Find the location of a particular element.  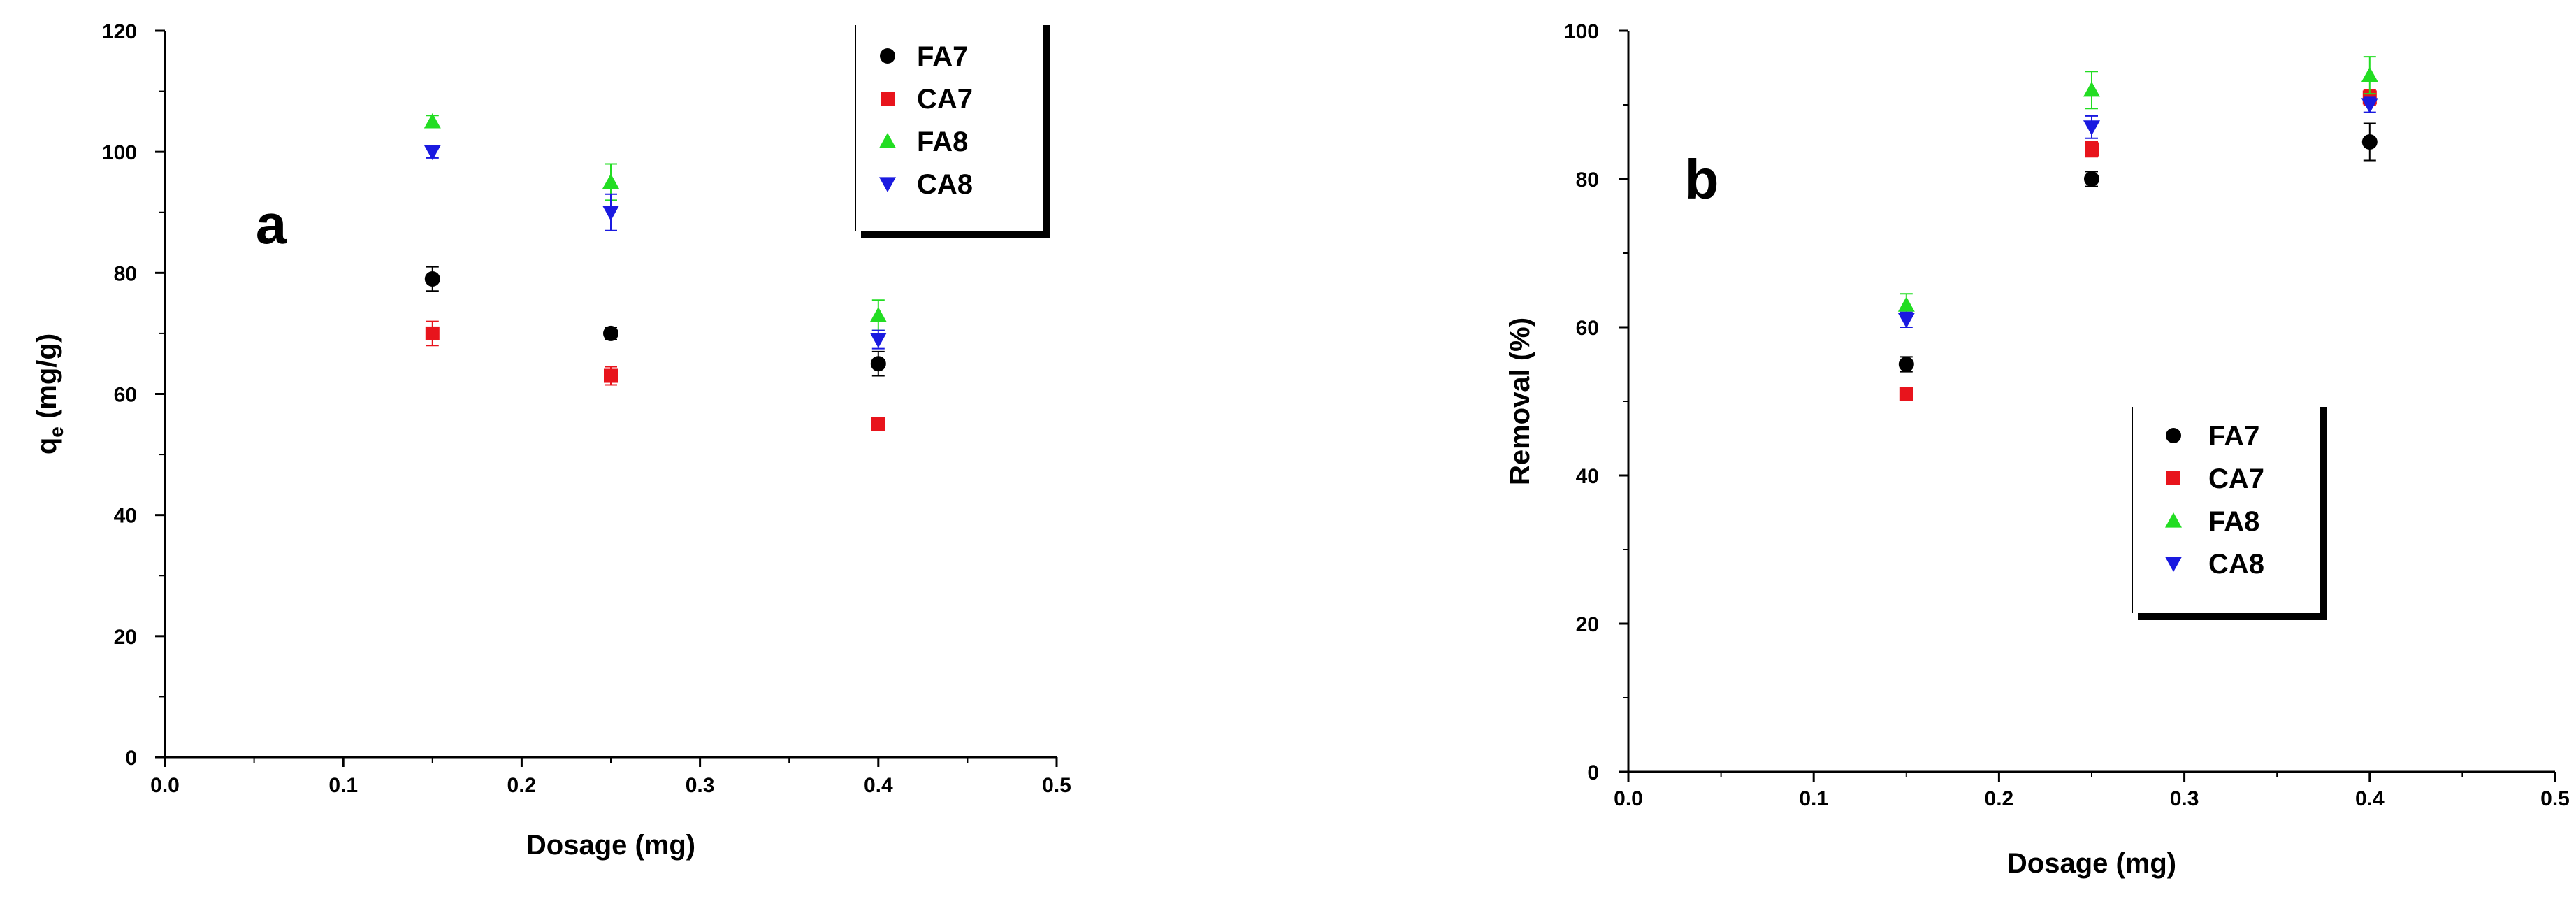

y-axis-label: qe (mg/g) is located at coordinates (49, 393).